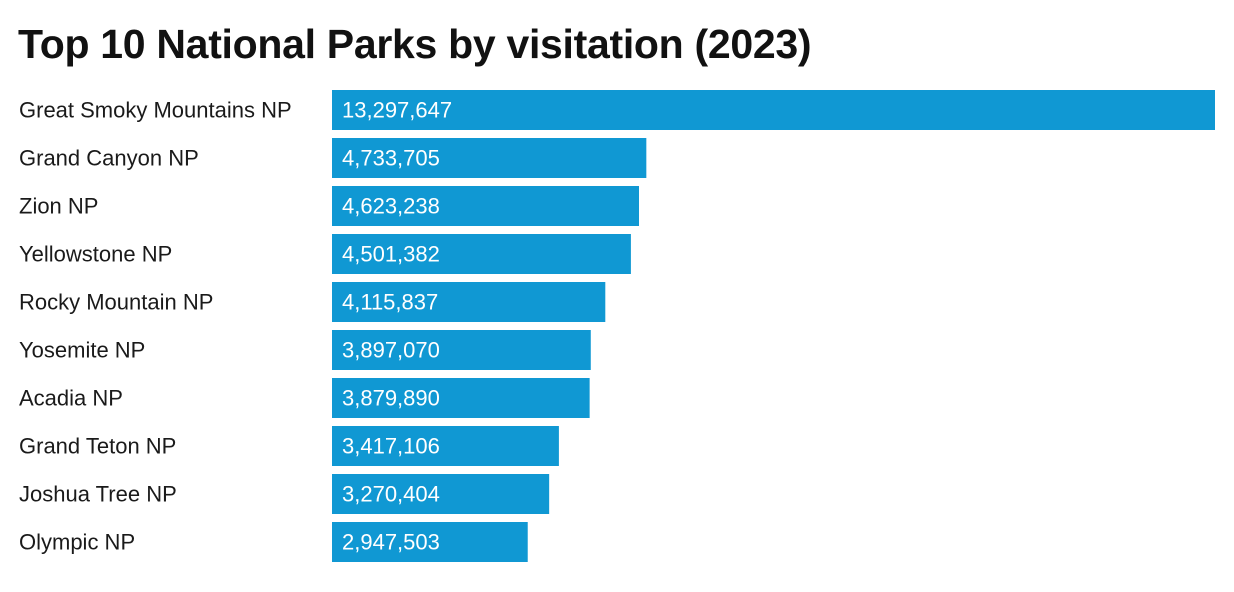  What do you see at coordinates (58, 206) in the screenshot?
I see `category-label: Zion NP` at bounding box center [58, 206].